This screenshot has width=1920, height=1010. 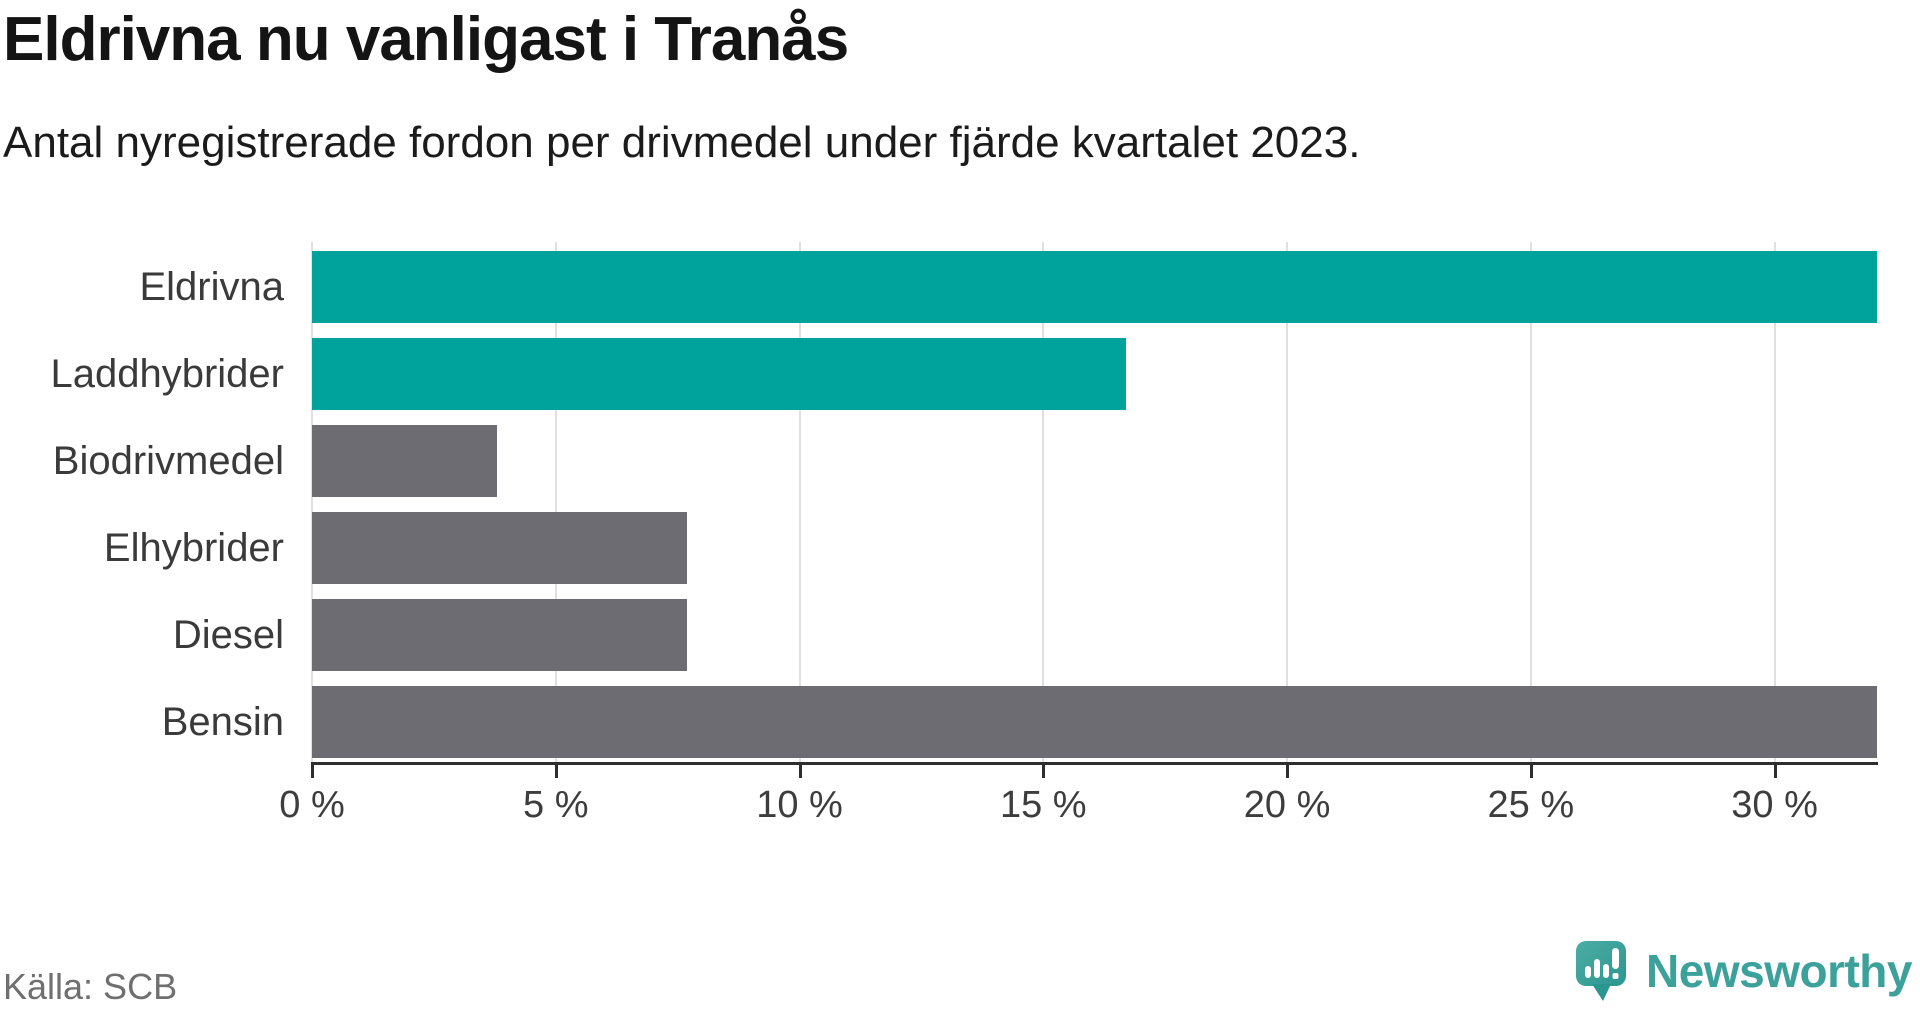 I want to click on axis-tick-label: 10 %, so click(x=799, y=805).